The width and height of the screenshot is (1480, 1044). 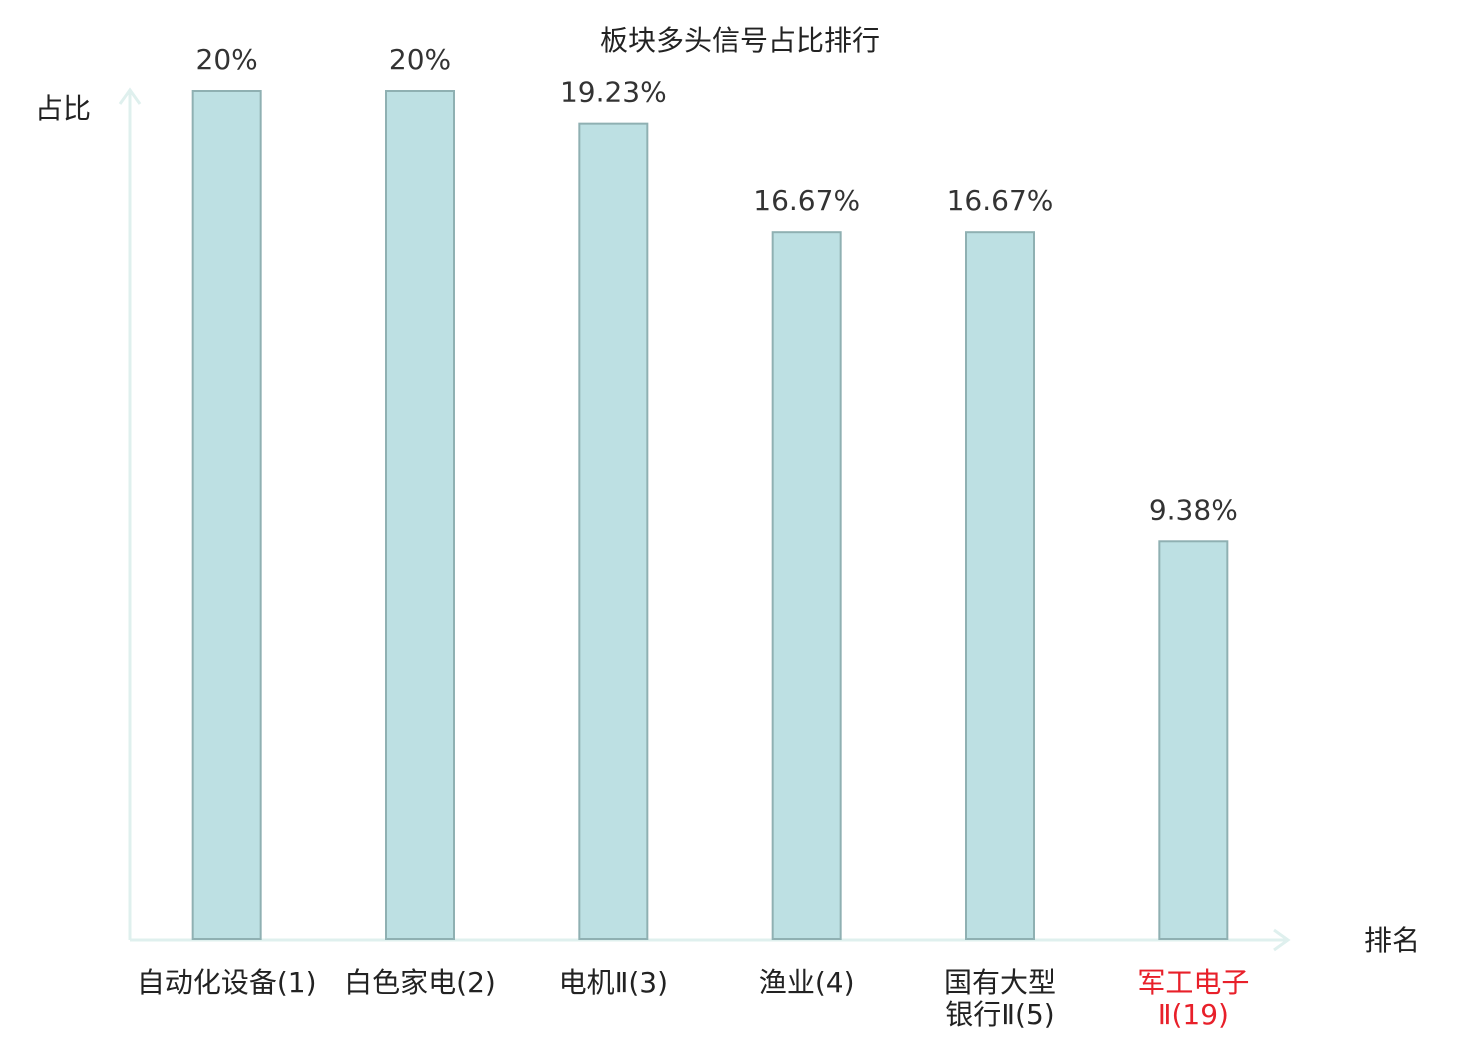 What do you see at coordinates (1193, 509) in the screenshot?
I see `value-label: 9.38%` at bounding box center [1193, 509].